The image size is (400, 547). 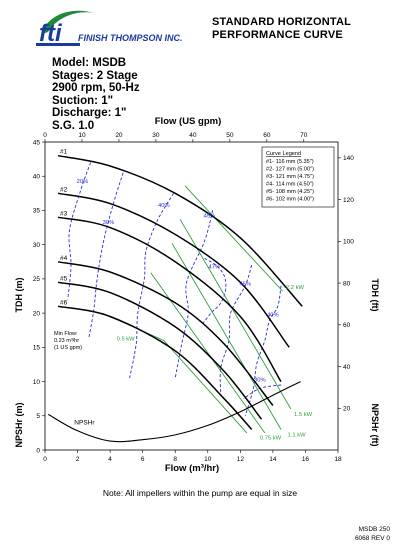 I want to click on spec-model: Model: MSDB, so click(x=89, y=63).